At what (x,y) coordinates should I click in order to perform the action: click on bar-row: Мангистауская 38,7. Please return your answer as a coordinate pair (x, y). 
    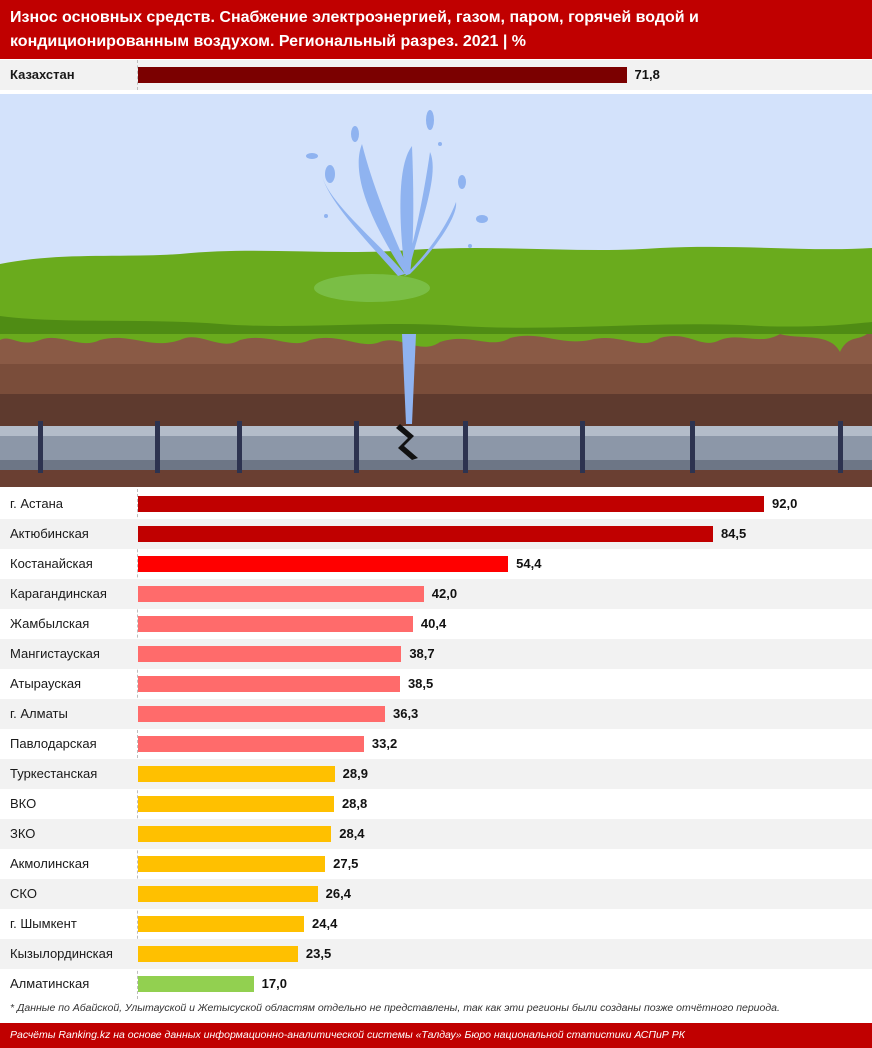
    Looking at the image, I should click on (436, 654).